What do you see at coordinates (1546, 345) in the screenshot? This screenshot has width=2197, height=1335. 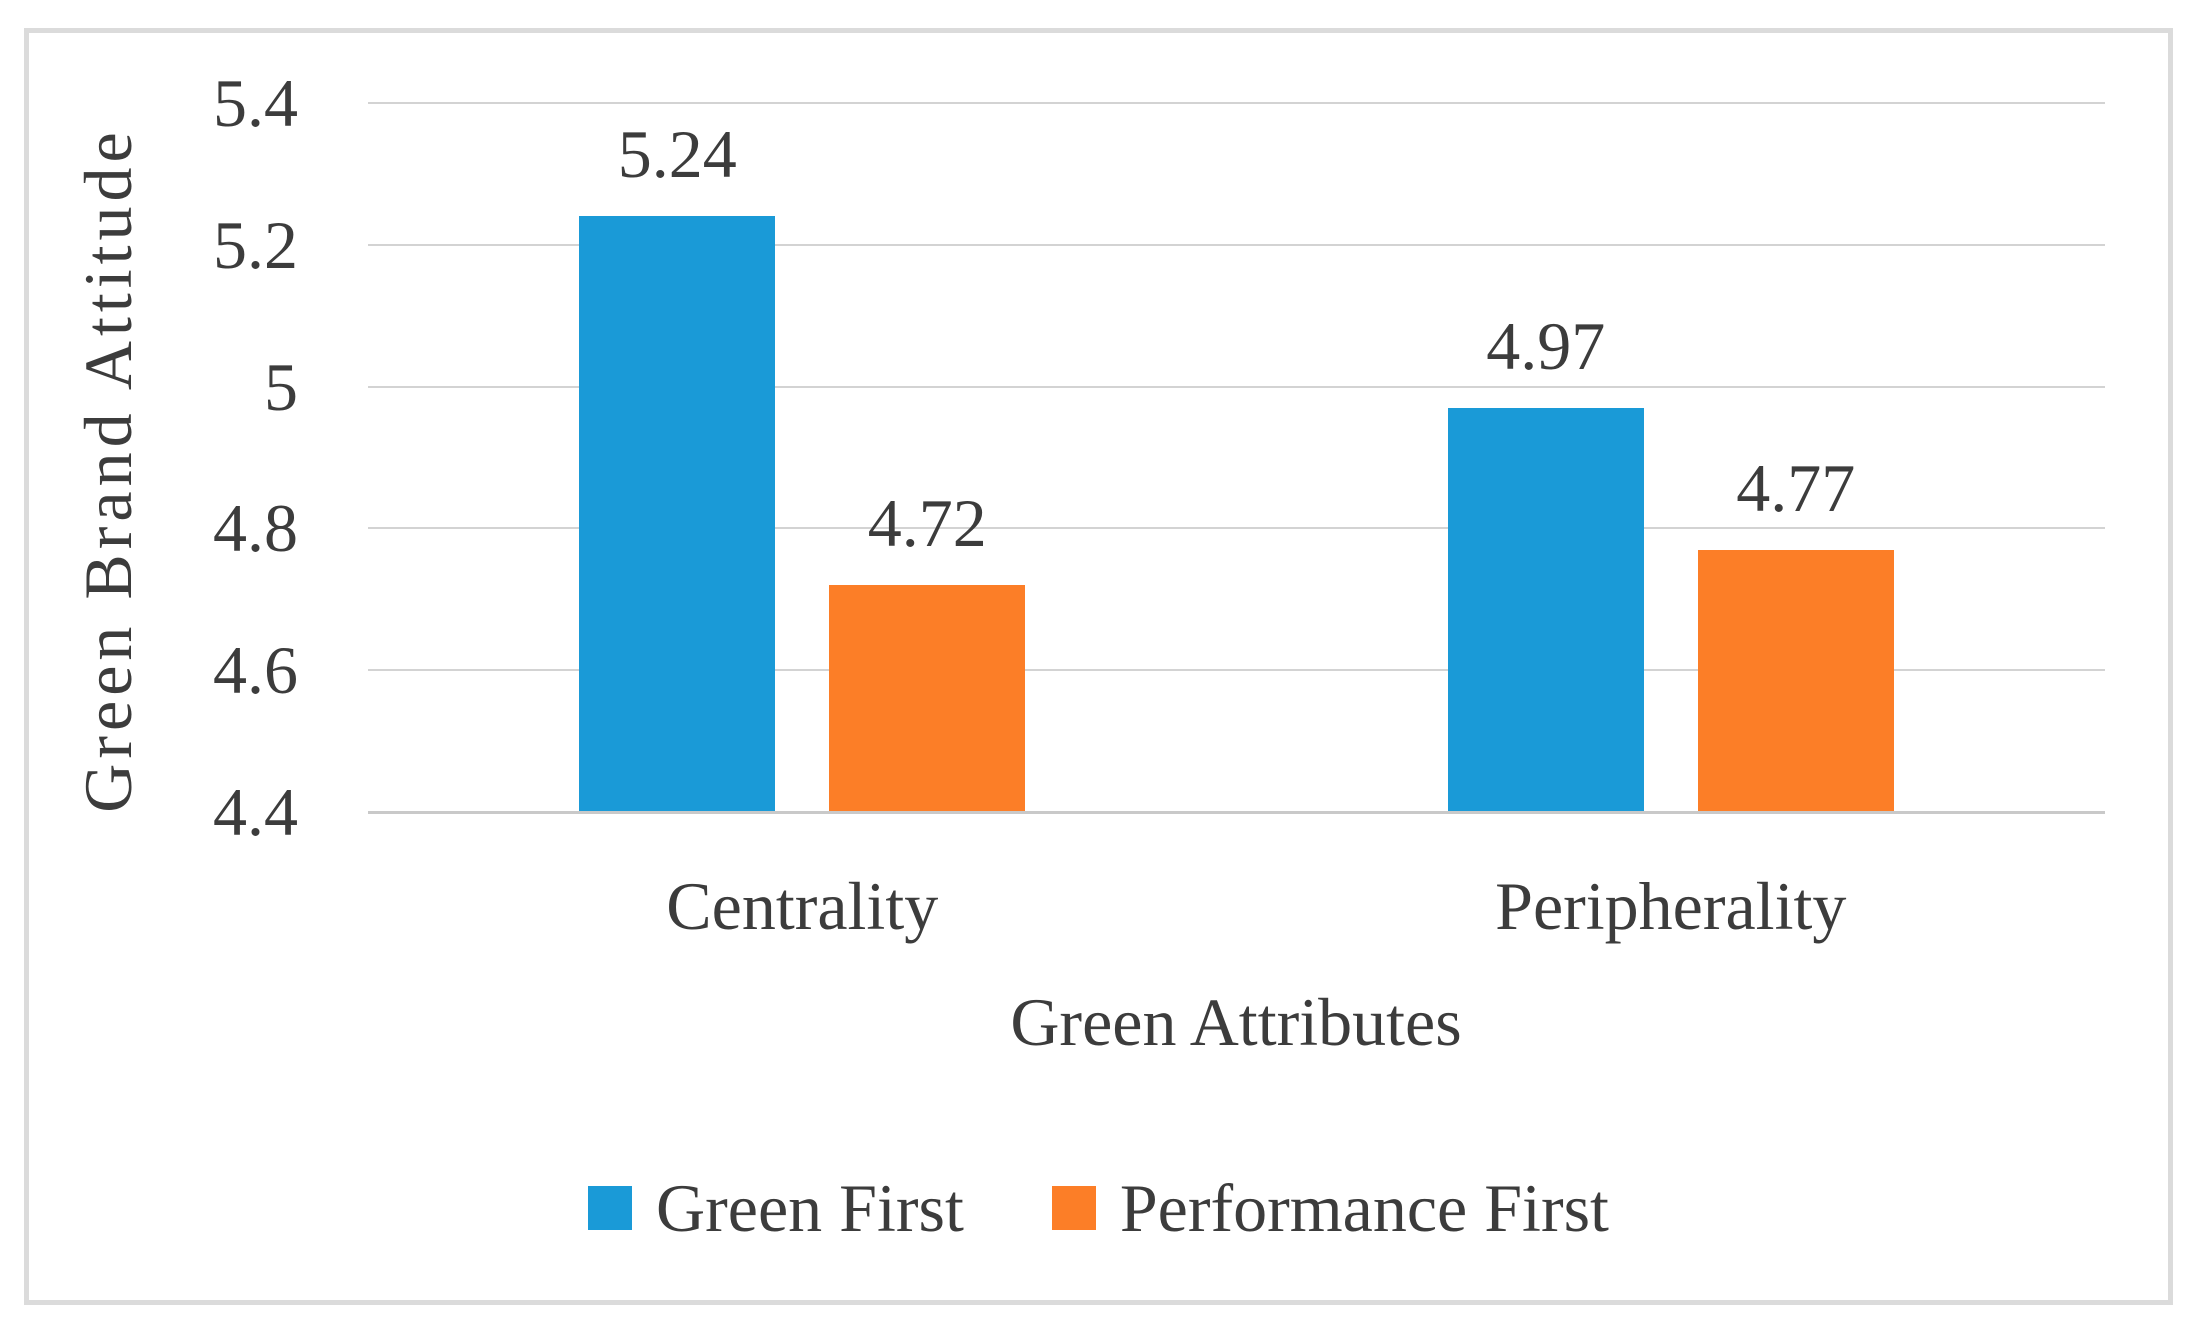 I see `data-label: 4.97` at bounding box center [1546, 345].